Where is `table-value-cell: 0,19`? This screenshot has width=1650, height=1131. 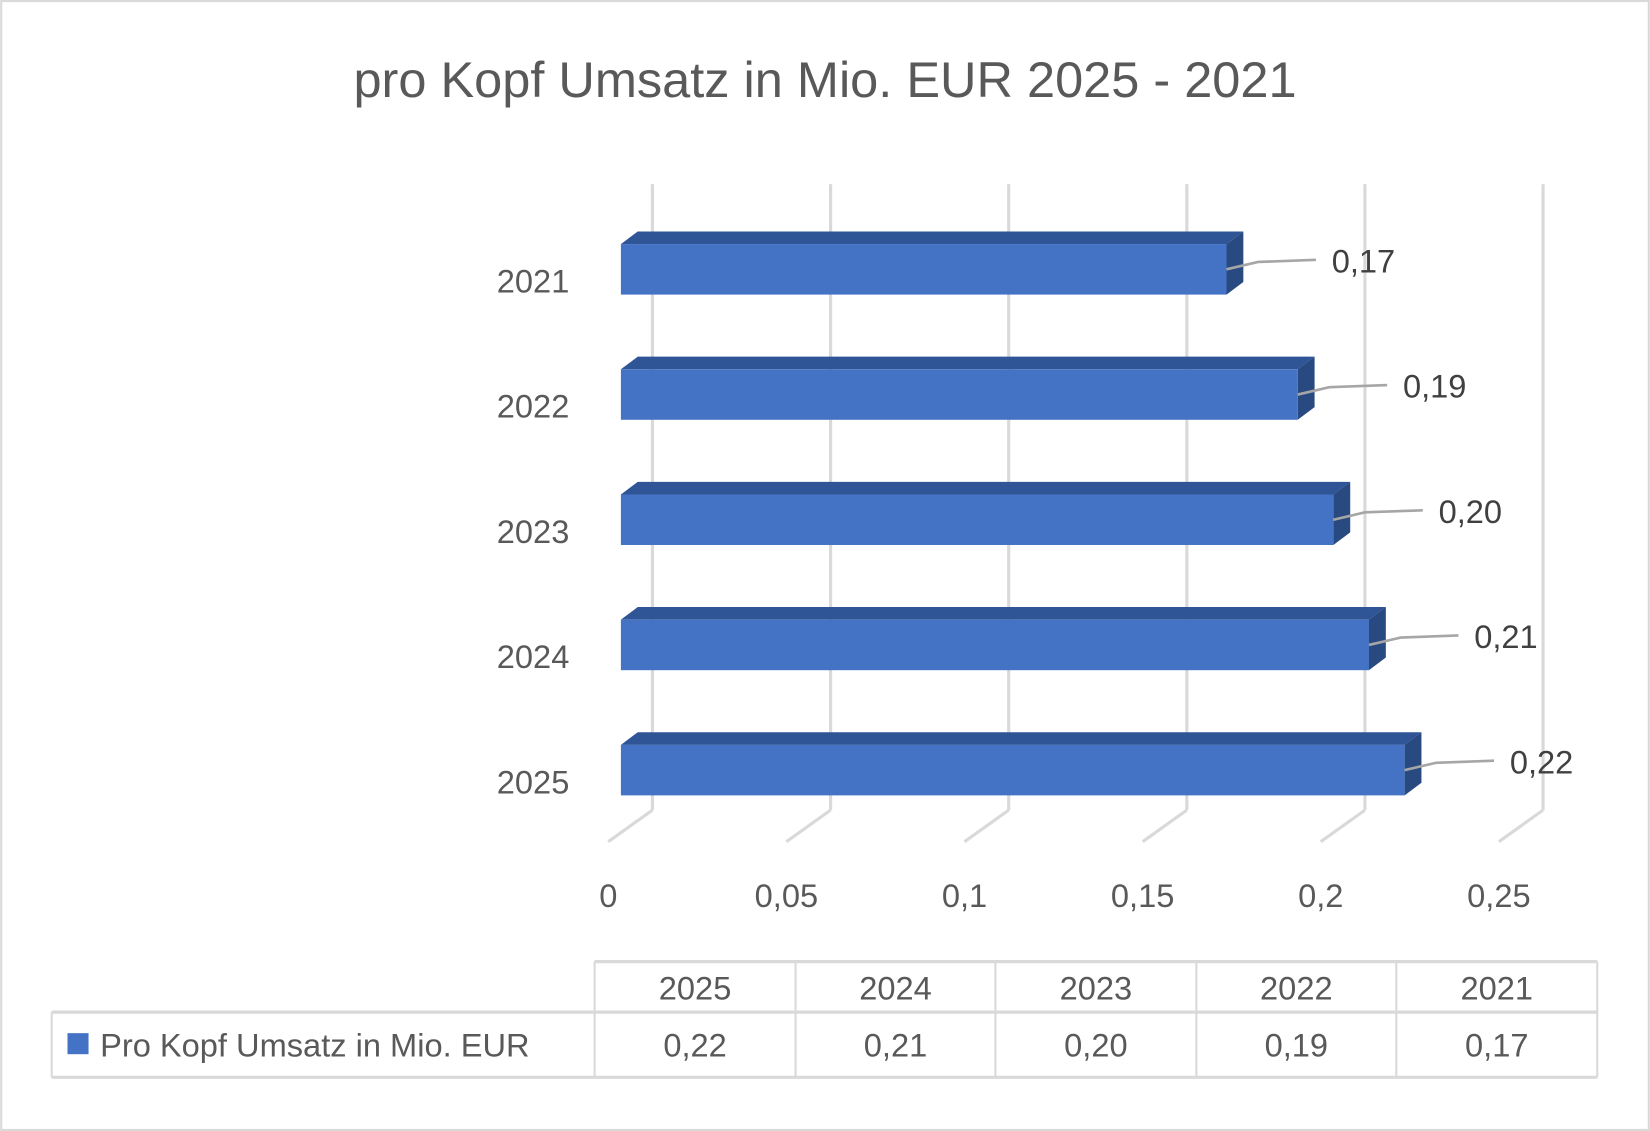
table-value-cell: 0,19 is located at coordinates (1296, 1044).